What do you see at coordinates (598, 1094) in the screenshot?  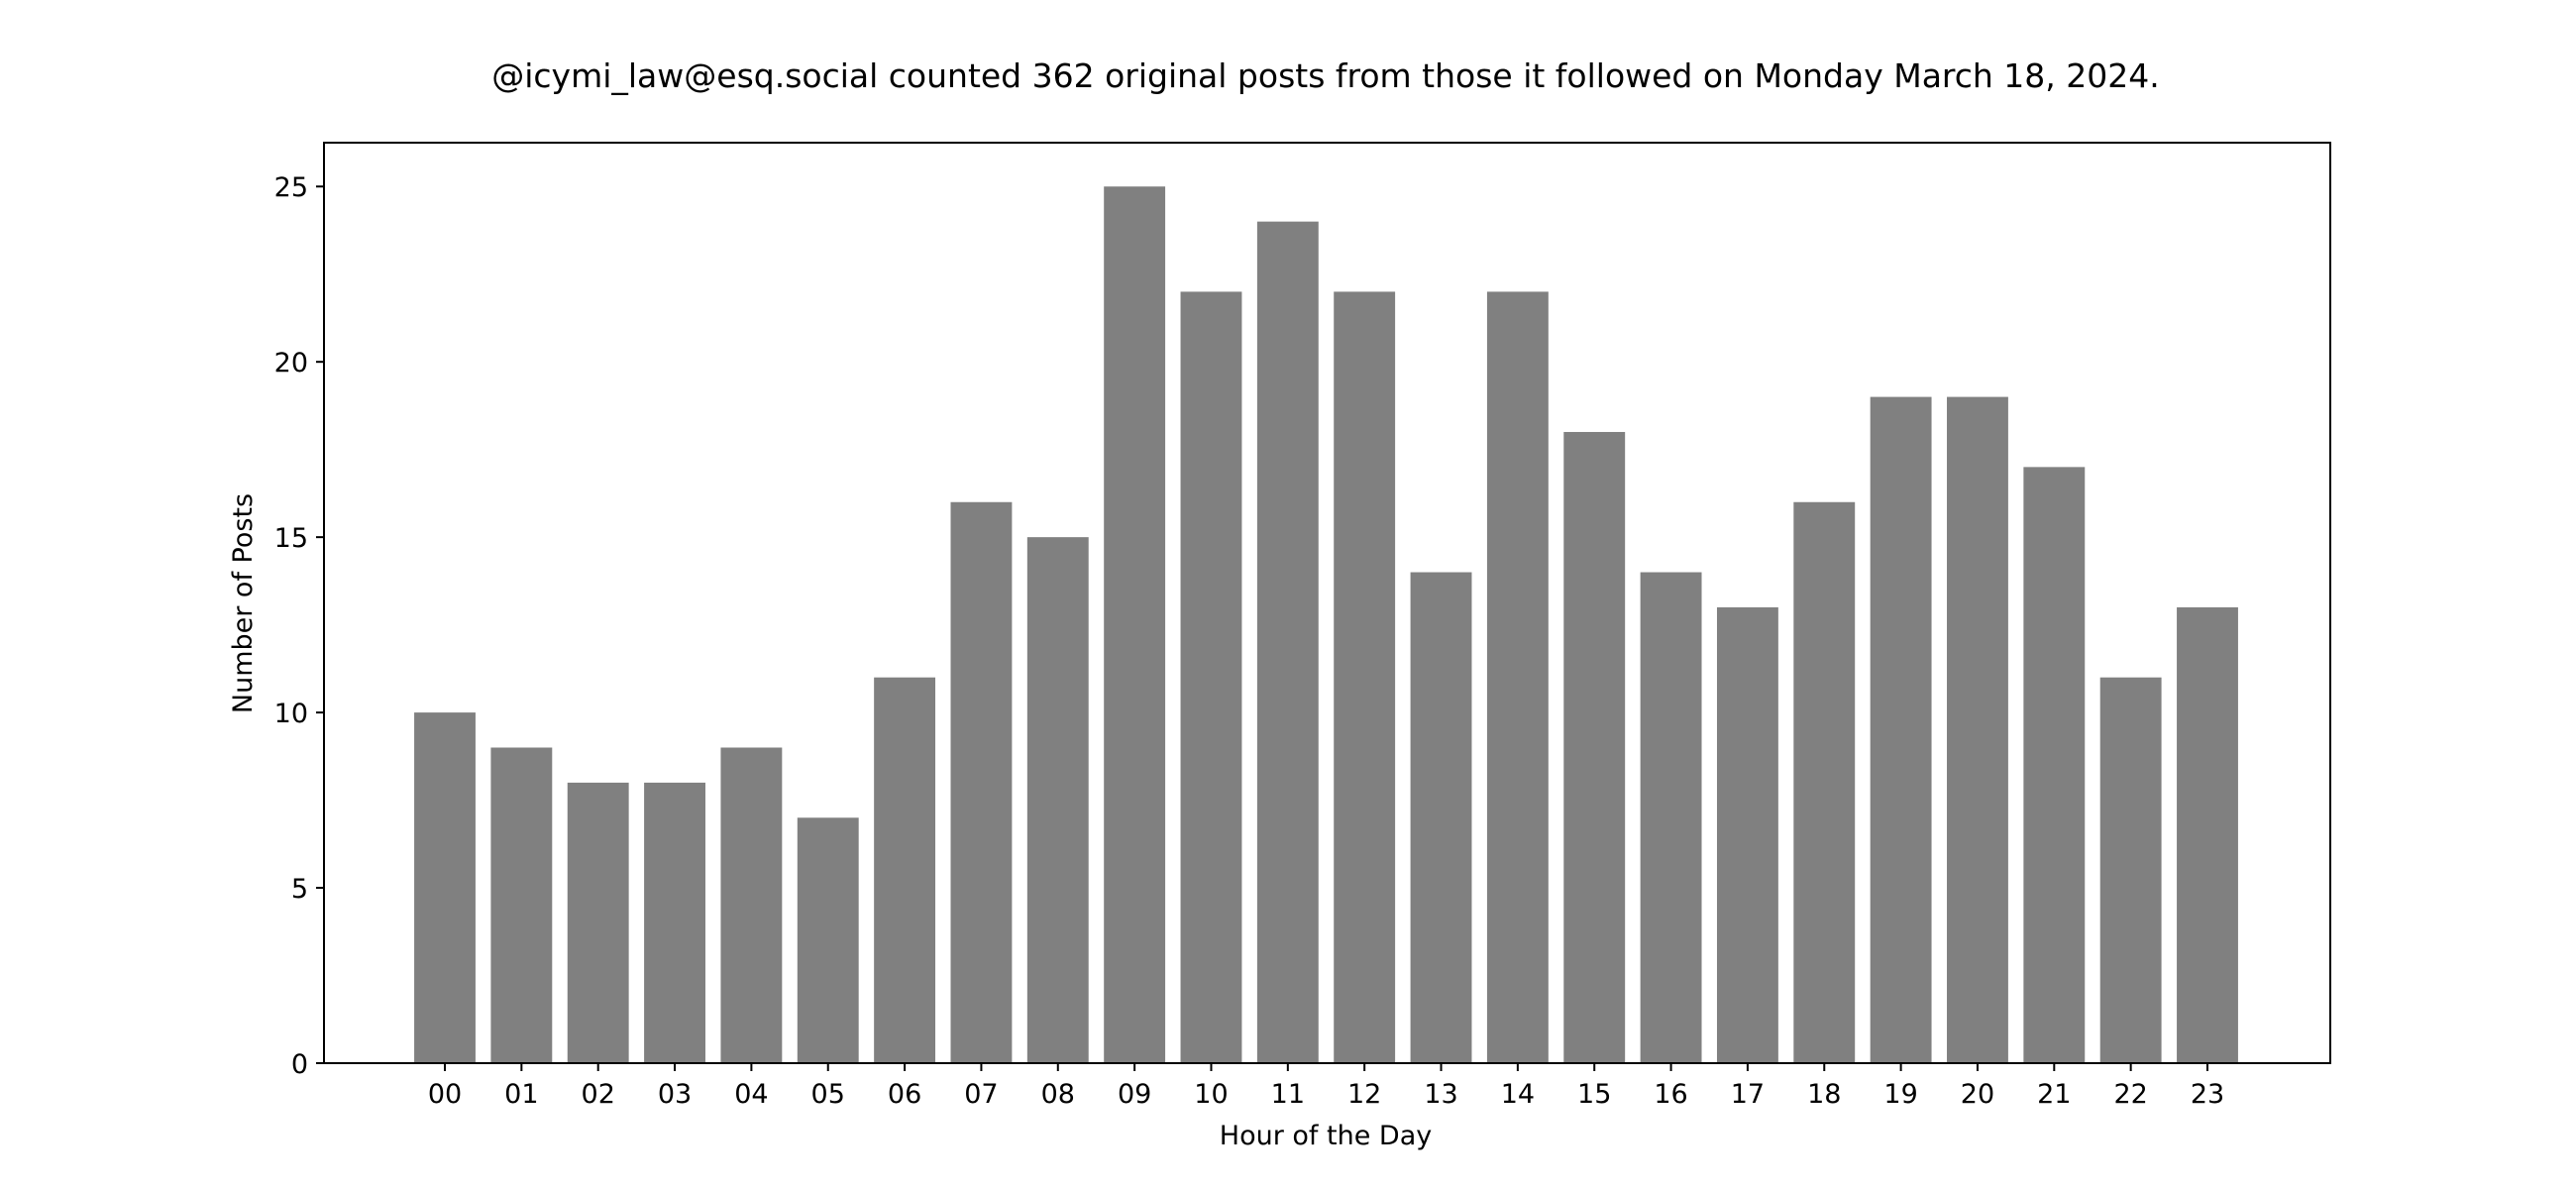 I see `x-tick-label: 02` at bounding box center [598, 1094].